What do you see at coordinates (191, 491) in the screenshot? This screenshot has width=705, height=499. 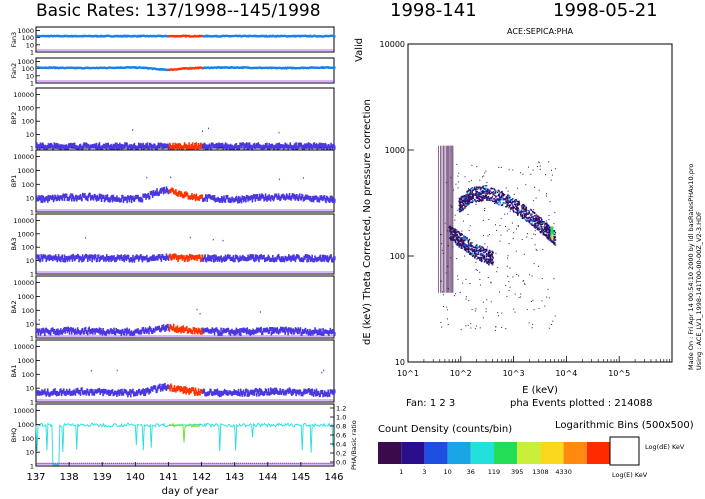 I see `rate-x-label: day of year` at bounding box center [191, 491].